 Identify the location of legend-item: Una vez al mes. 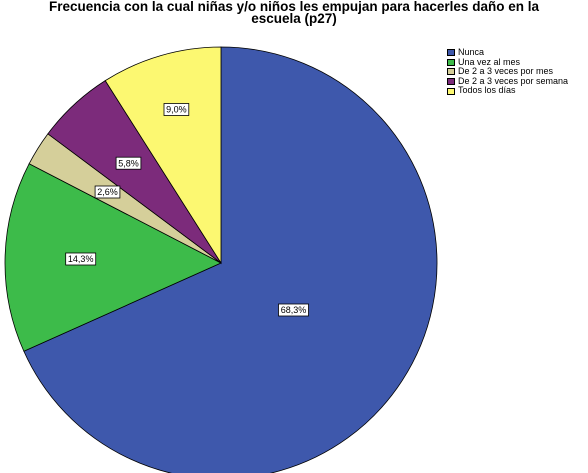
(507, 62).